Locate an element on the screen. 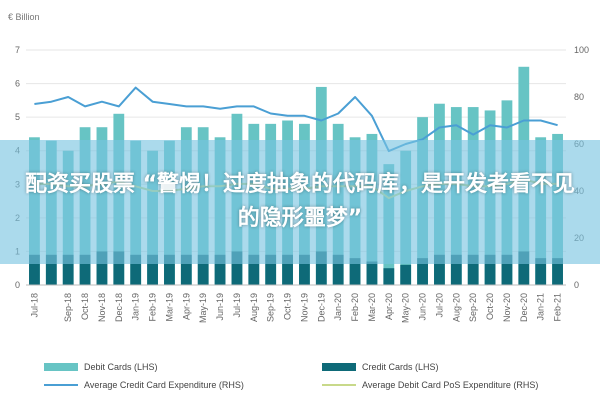 The width and height of the screenshot is (600, 400). legend-label-credit-cards: Credit Cards (LHS) is located at coordinates (400, 367).